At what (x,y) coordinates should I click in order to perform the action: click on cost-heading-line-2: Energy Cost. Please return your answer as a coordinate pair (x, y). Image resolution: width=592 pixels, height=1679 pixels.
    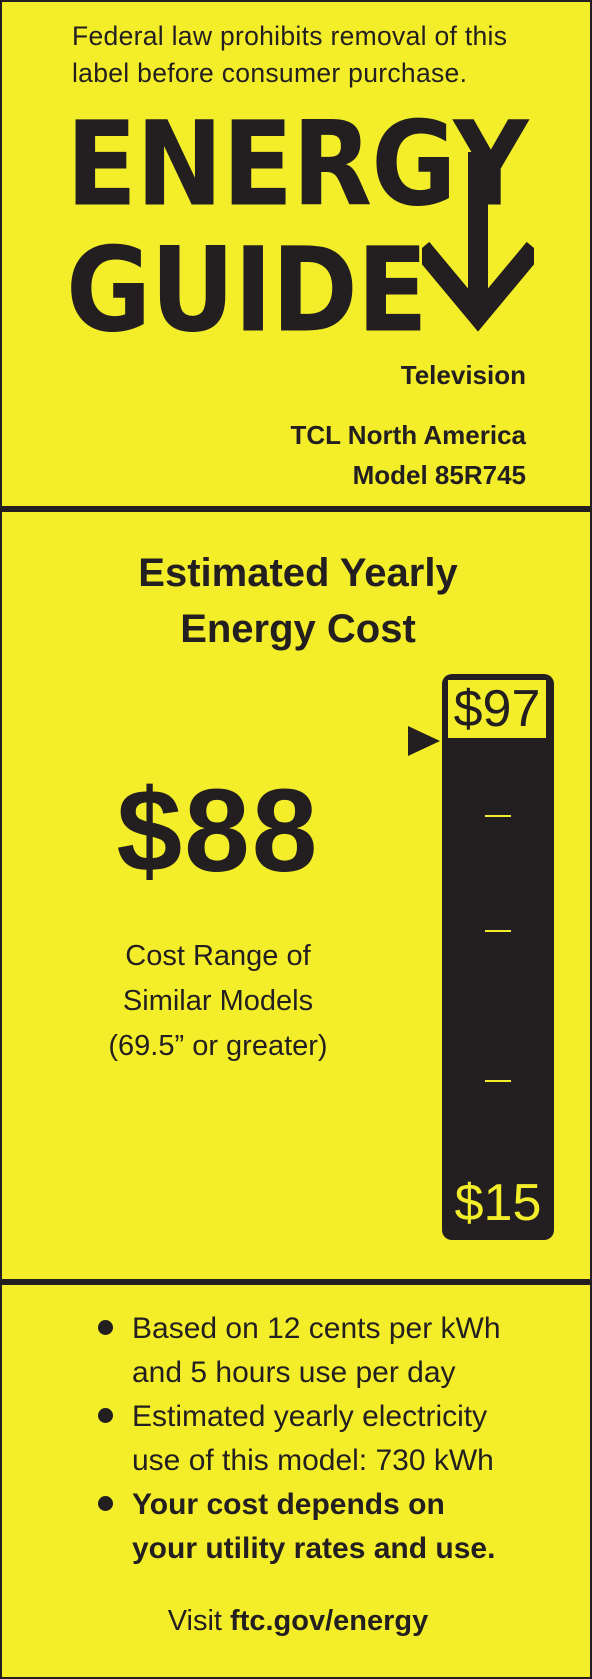
    Looking at the image, I should click on (298, 629).